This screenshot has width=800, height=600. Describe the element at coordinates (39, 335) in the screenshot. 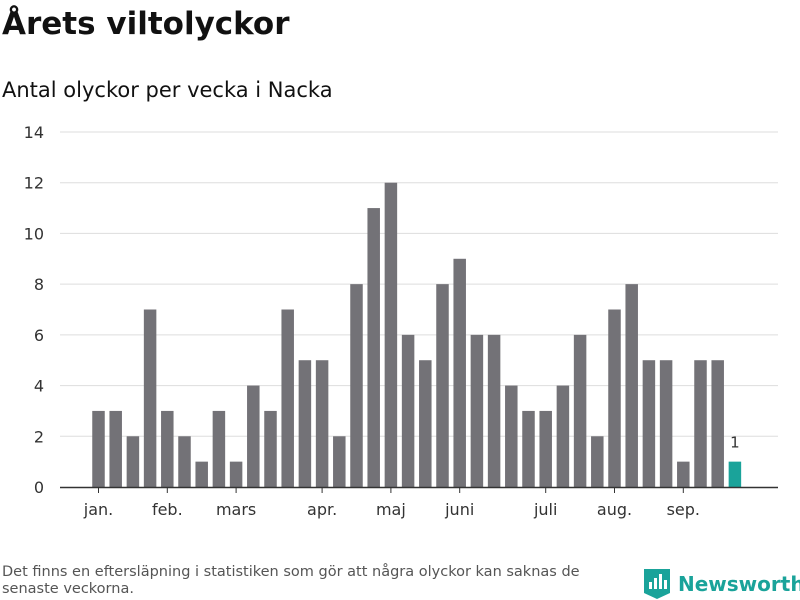

I see `y-tick-label: 6` at that location.